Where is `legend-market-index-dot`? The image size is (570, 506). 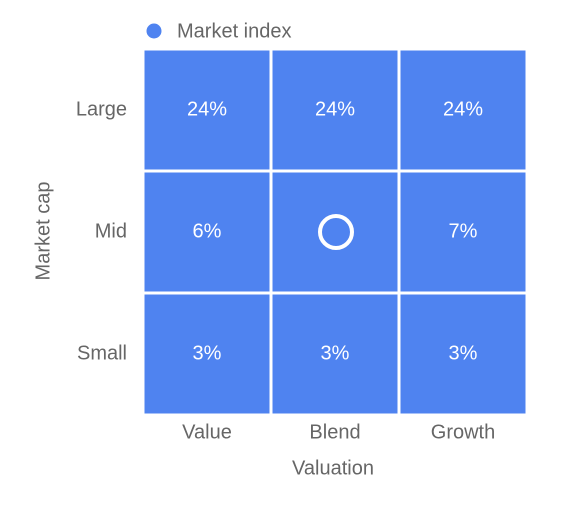
legend-market-index-dot is located at coordinates (154, 31).